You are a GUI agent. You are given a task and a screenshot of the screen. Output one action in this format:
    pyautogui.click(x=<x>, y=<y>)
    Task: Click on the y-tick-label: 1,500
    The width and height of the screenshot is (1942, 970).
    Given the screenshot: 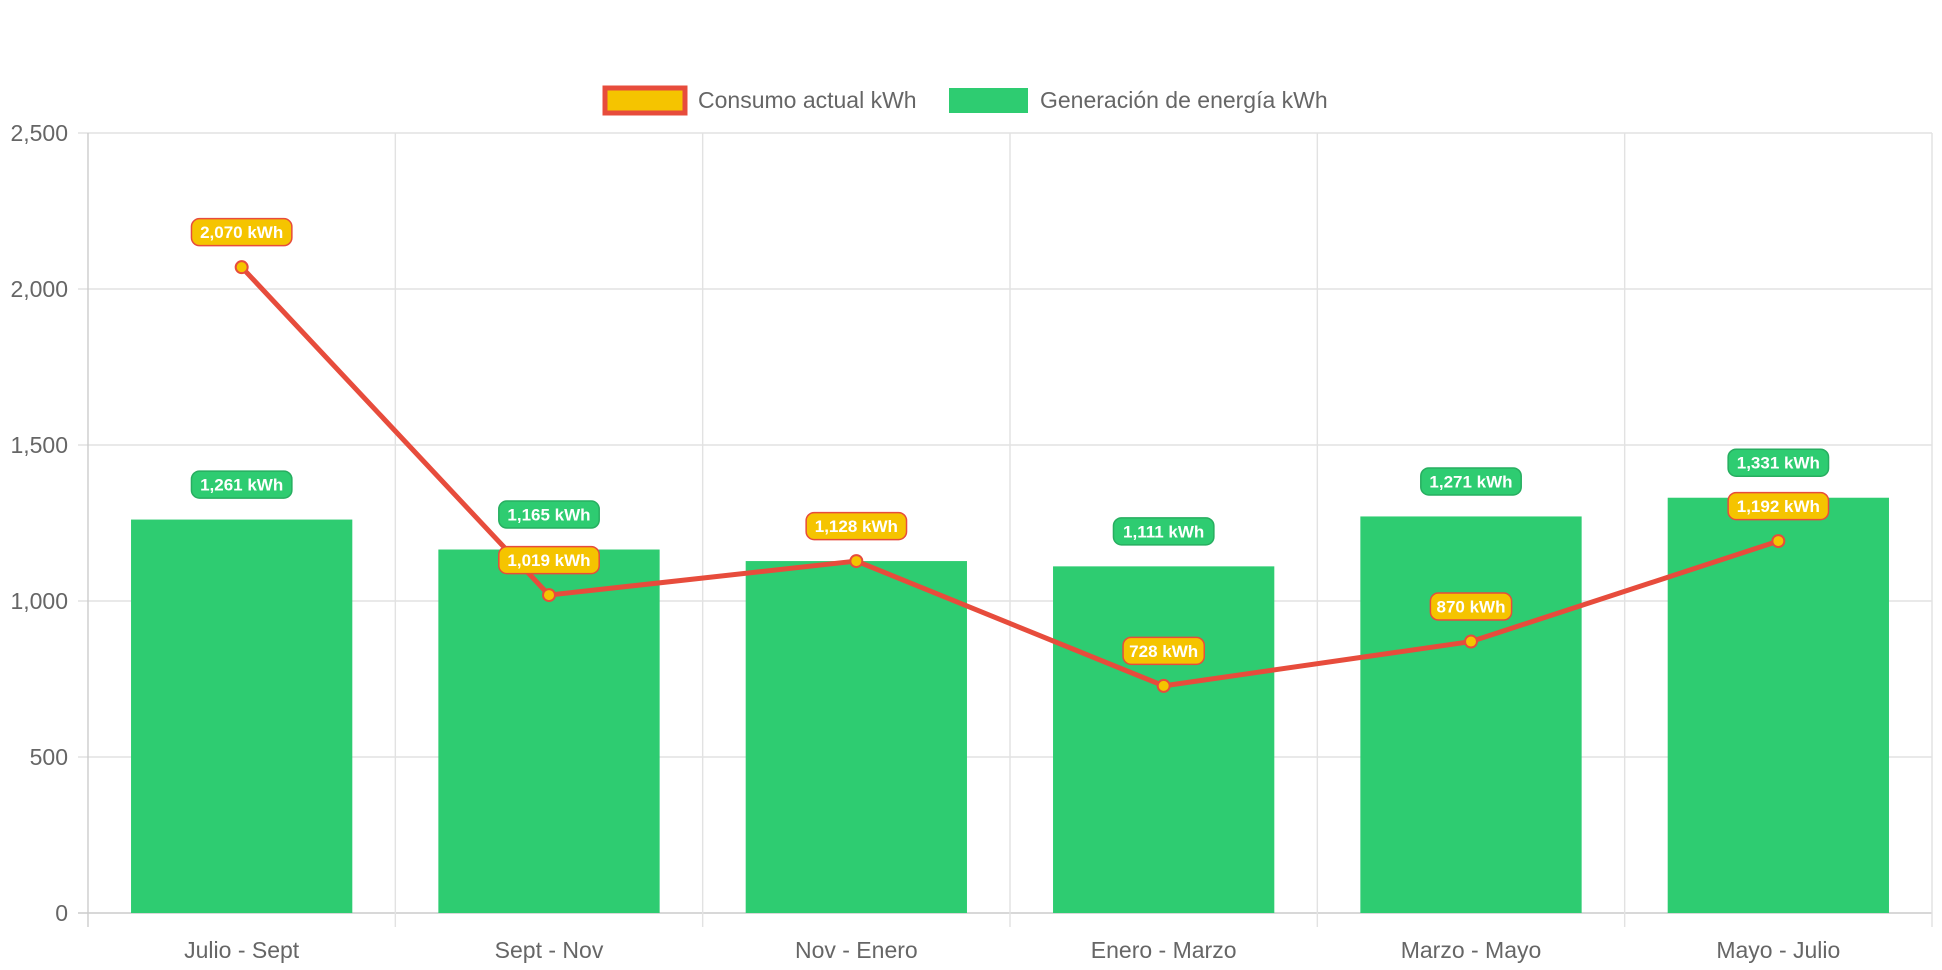 What is the action you would take?
    pyautogui.click(x=39, y=445)
    